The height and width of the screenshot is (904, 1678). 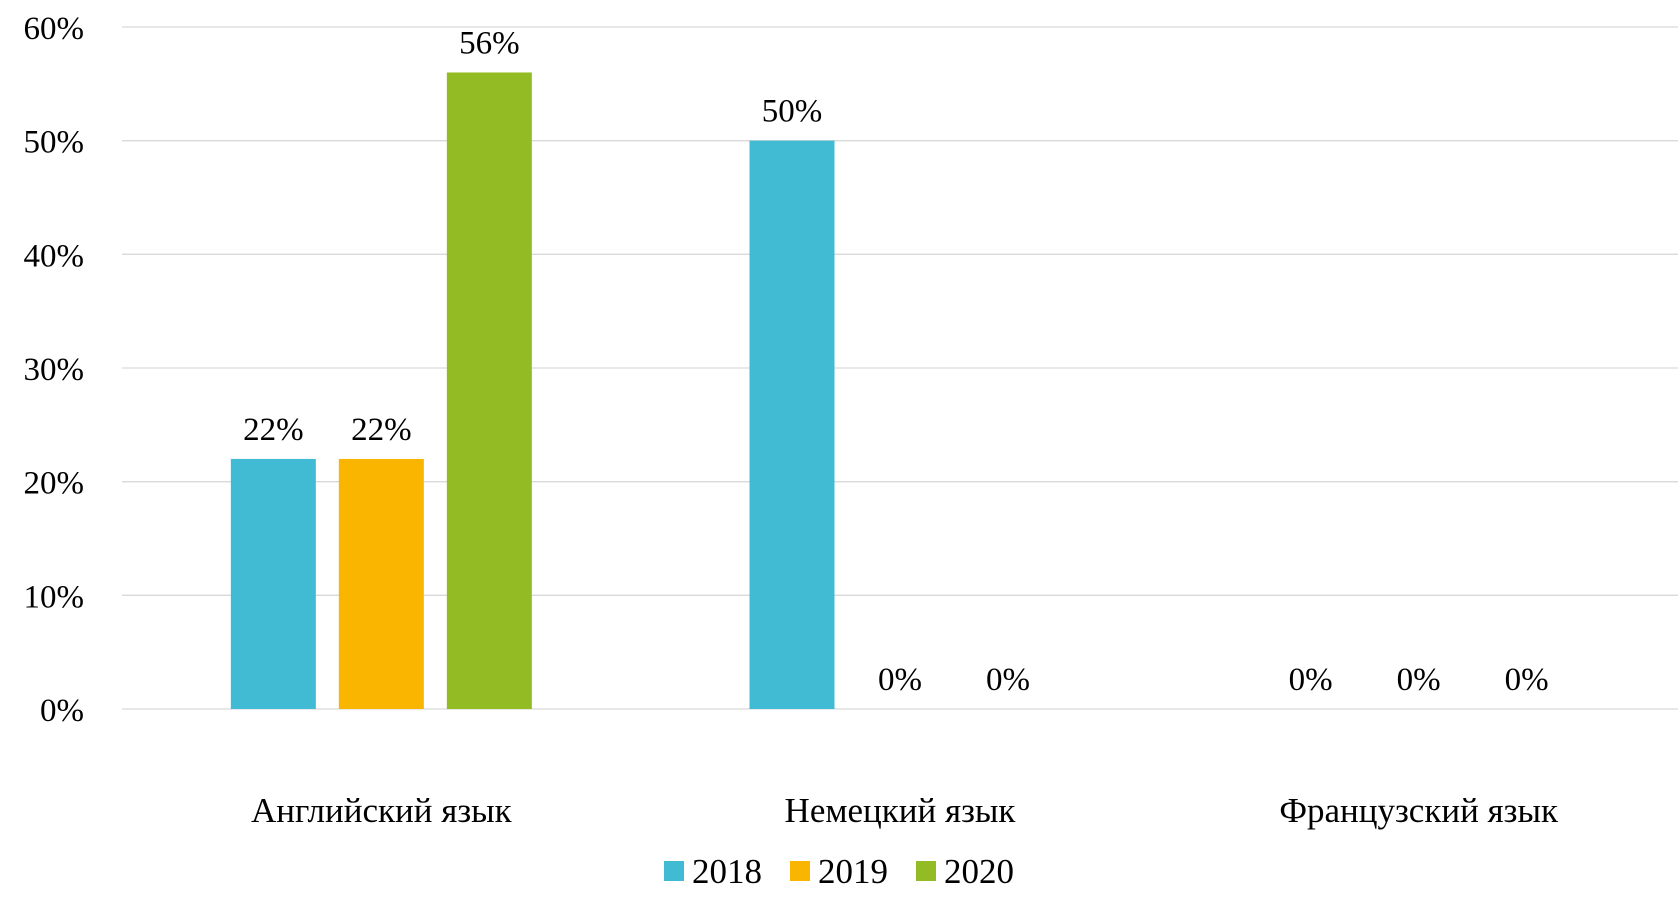 I want to click on x-category-label: Французский язык, so click(x=1419, y=810).